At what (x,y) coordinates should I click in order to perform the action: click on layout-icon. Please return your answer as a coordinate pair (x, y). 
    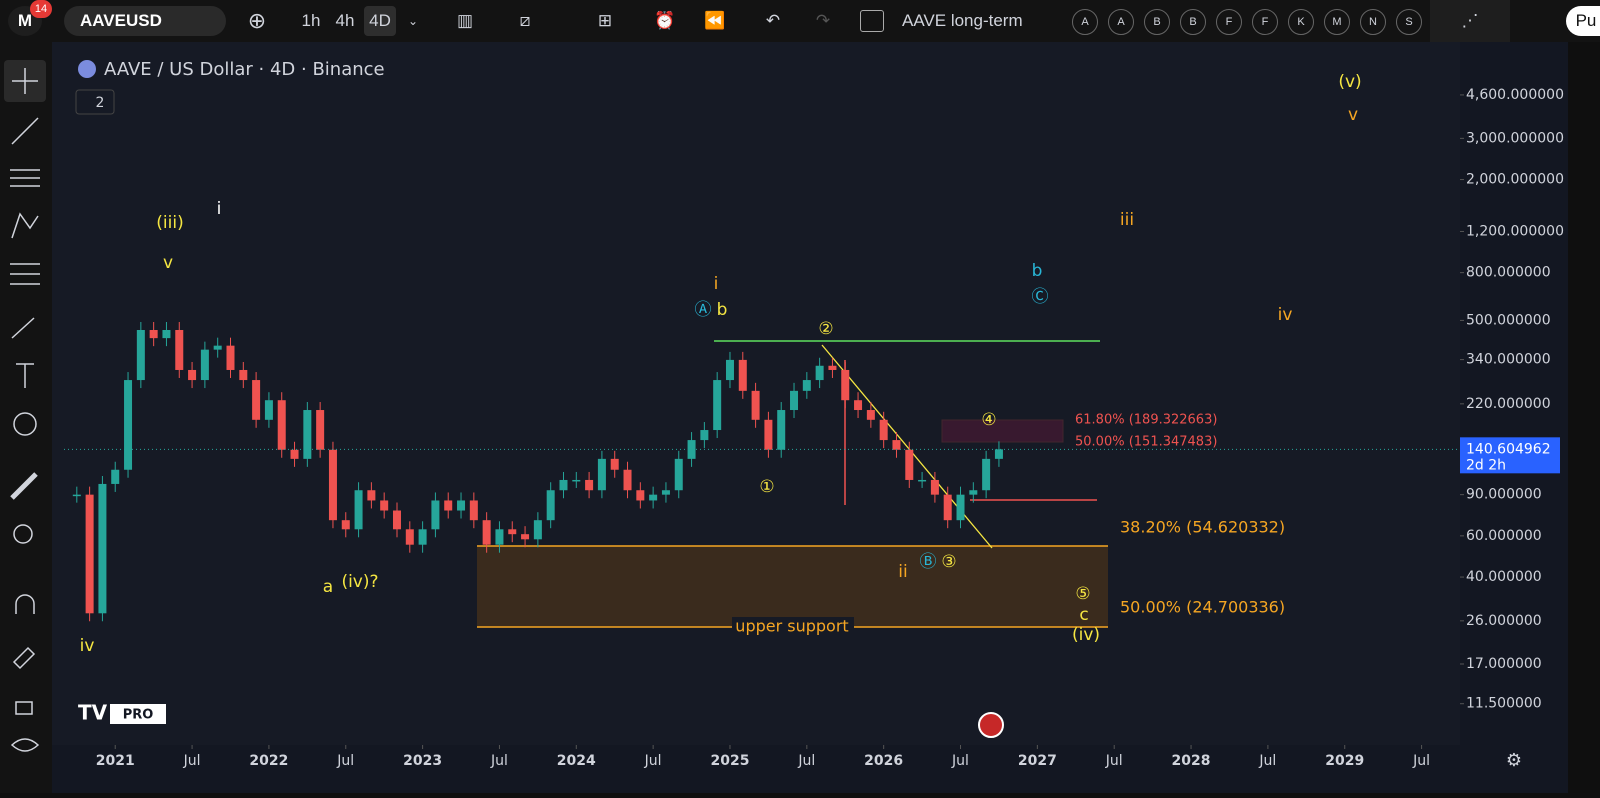
    Looking at the image, I should click on (872, 21).